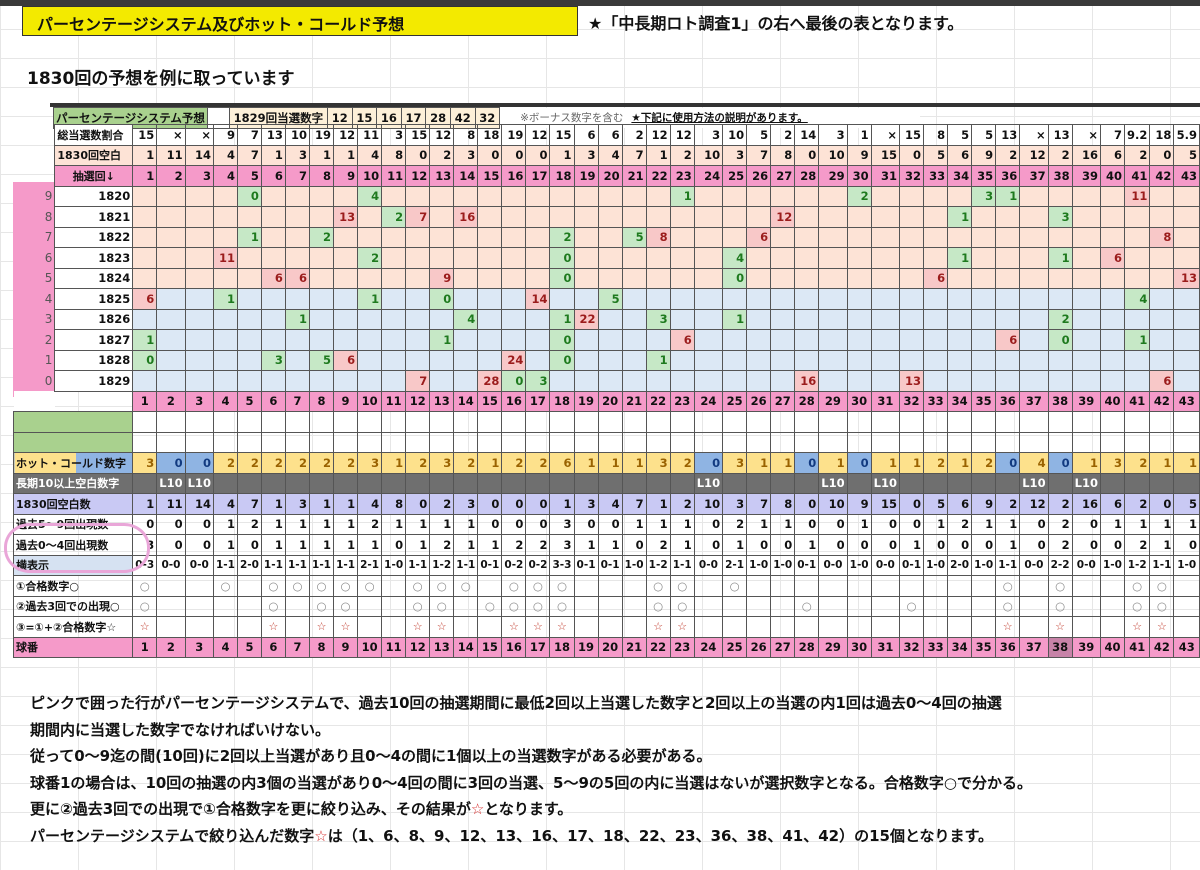 The height and width of the screenshot is (870, 1200). What do you see at coordinates (911, 135) in the screenshot?
I see `total-ratio-row-cell: 15` at bounding box center [911, 135].